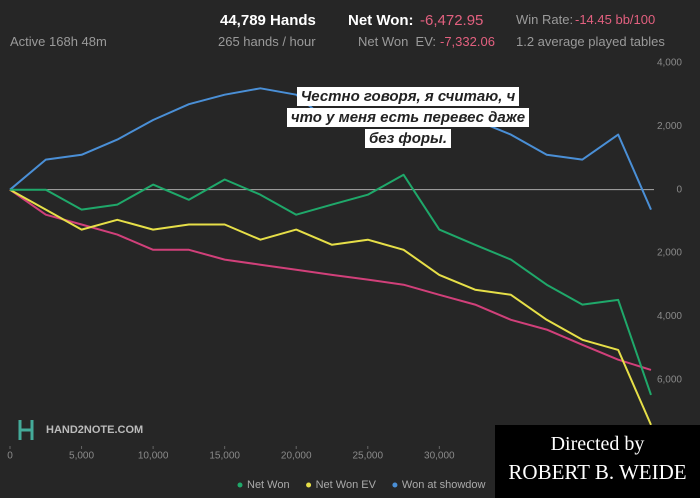 The width and height of the screenshot is (700, 498). Describe the element at coordinates (408, 138) in the screenshot. I see `caption-line: без форы.` at that location.